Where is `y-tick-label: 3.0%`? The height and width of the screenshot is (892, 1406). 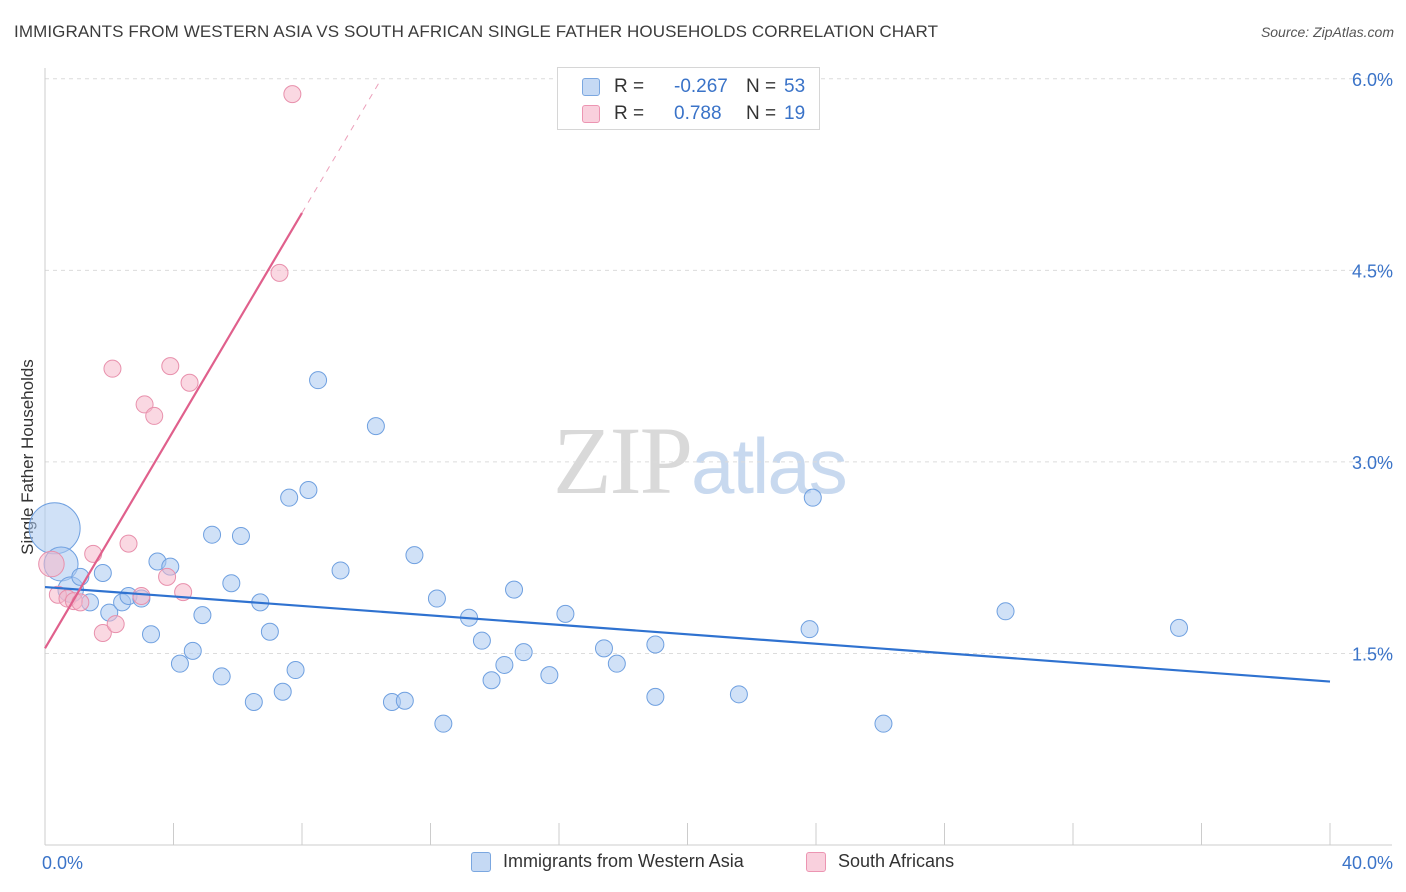 y-tick-label: 3.0% is located at coordinates (1372, 463).